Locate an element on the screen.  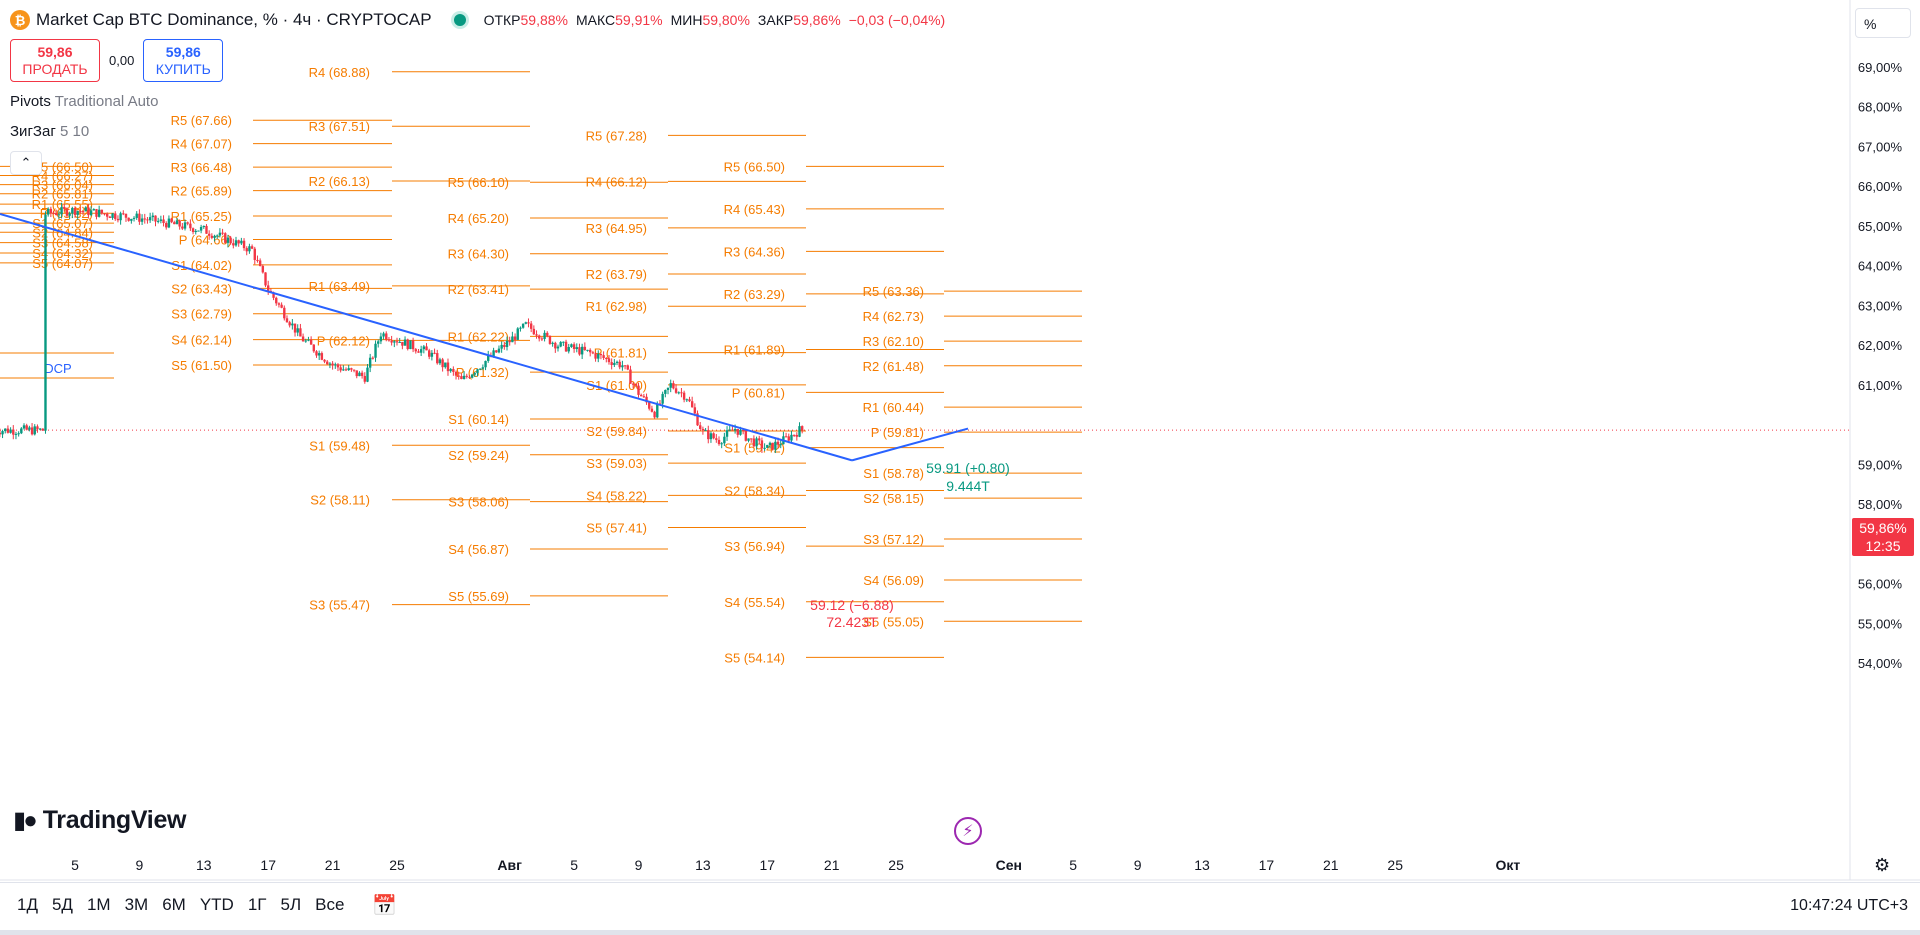
pivot-label: S4 (62.14) is located at coordinates (201, 340).